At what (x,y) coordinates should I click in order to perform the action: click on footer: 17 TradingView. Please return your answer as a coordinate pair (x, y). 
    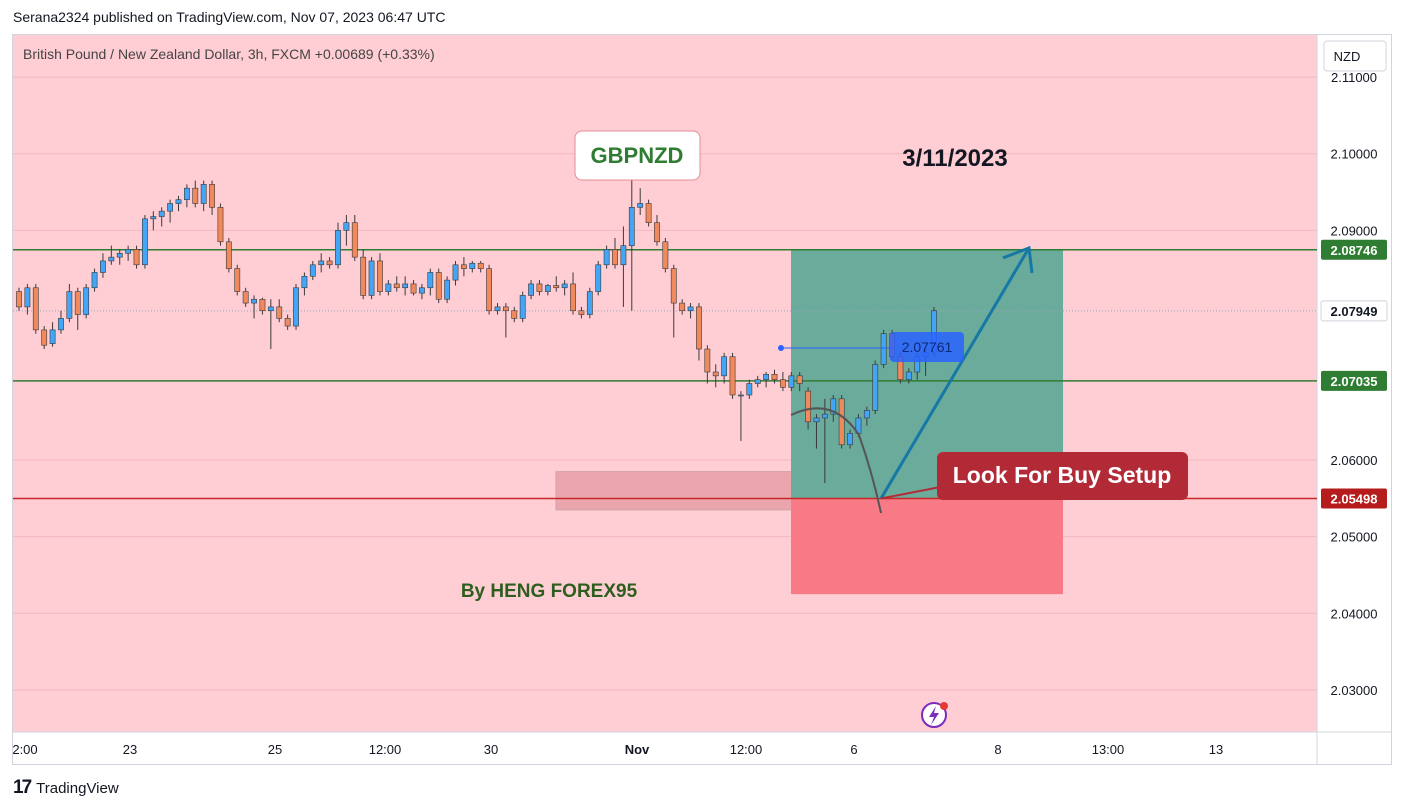
    Looking at the image, I should click on (66, 788).